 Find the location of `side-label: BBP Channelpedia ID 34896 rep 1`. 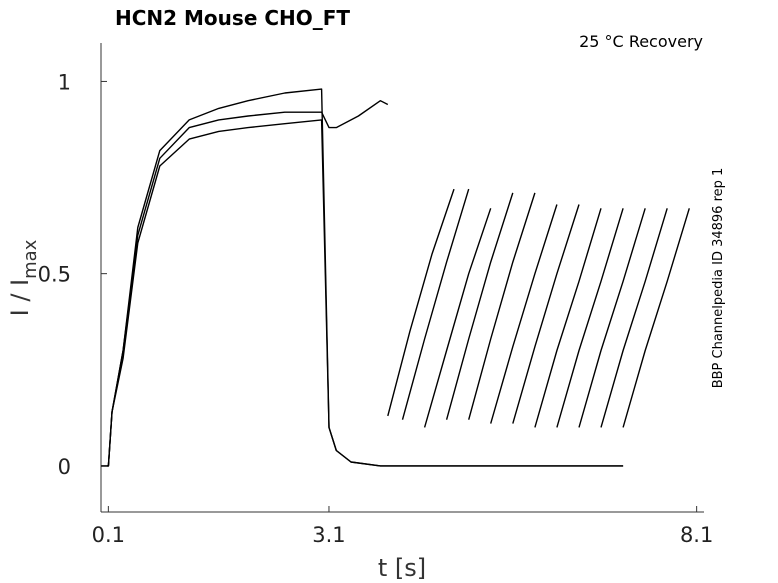

side-label: BBP Channelpedia ID 34896 rep 1 is located at coordinates (718, 278).